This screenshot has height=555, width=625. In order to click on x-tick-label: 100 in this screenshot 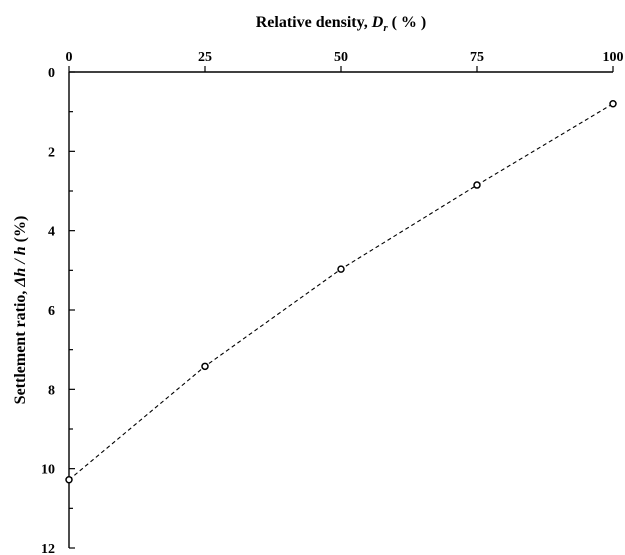, I will do `click(613, 57)`.